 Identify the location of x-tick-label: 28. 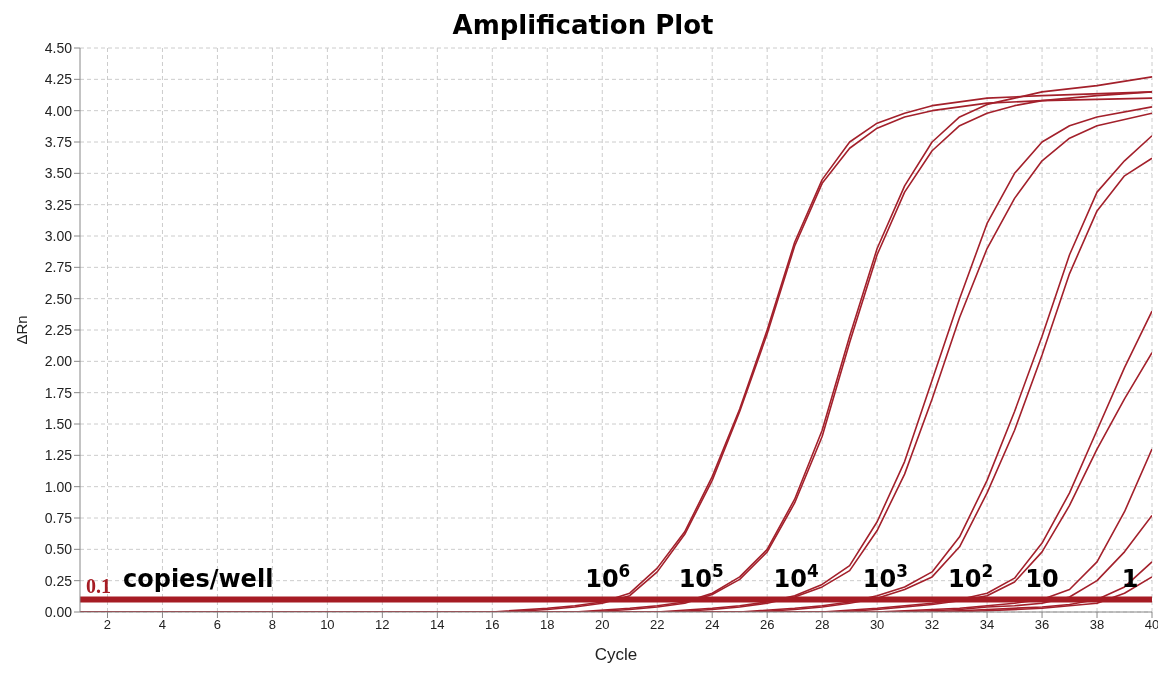
(822, 625).